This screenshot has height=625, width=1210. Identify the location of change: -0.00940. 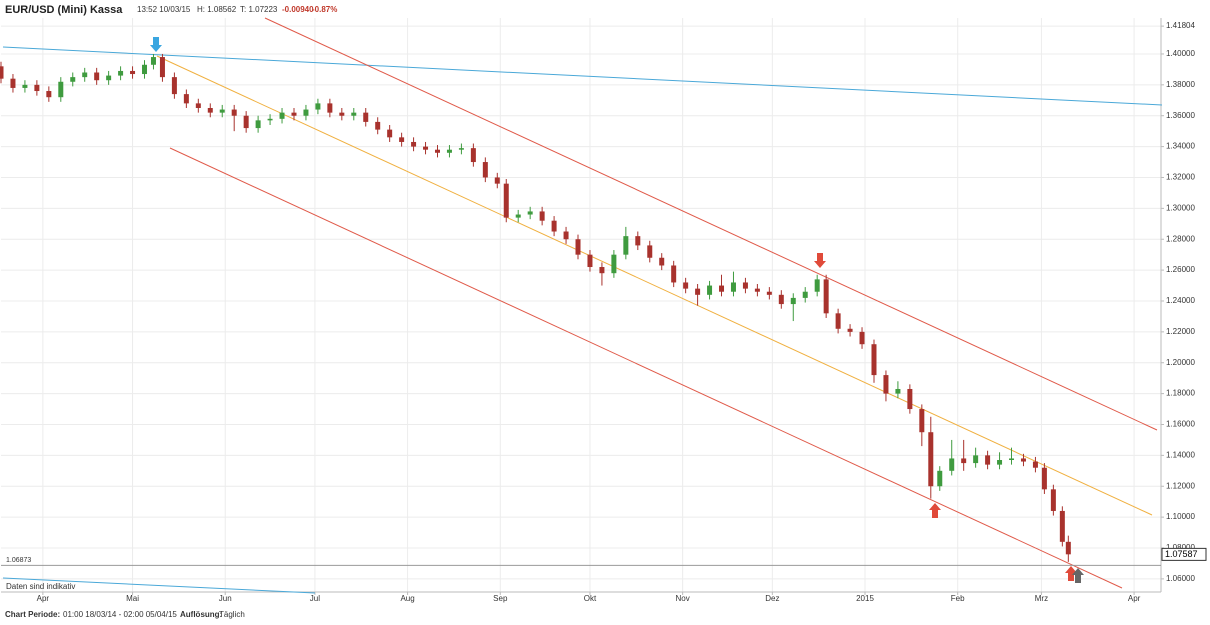
(298, 9).